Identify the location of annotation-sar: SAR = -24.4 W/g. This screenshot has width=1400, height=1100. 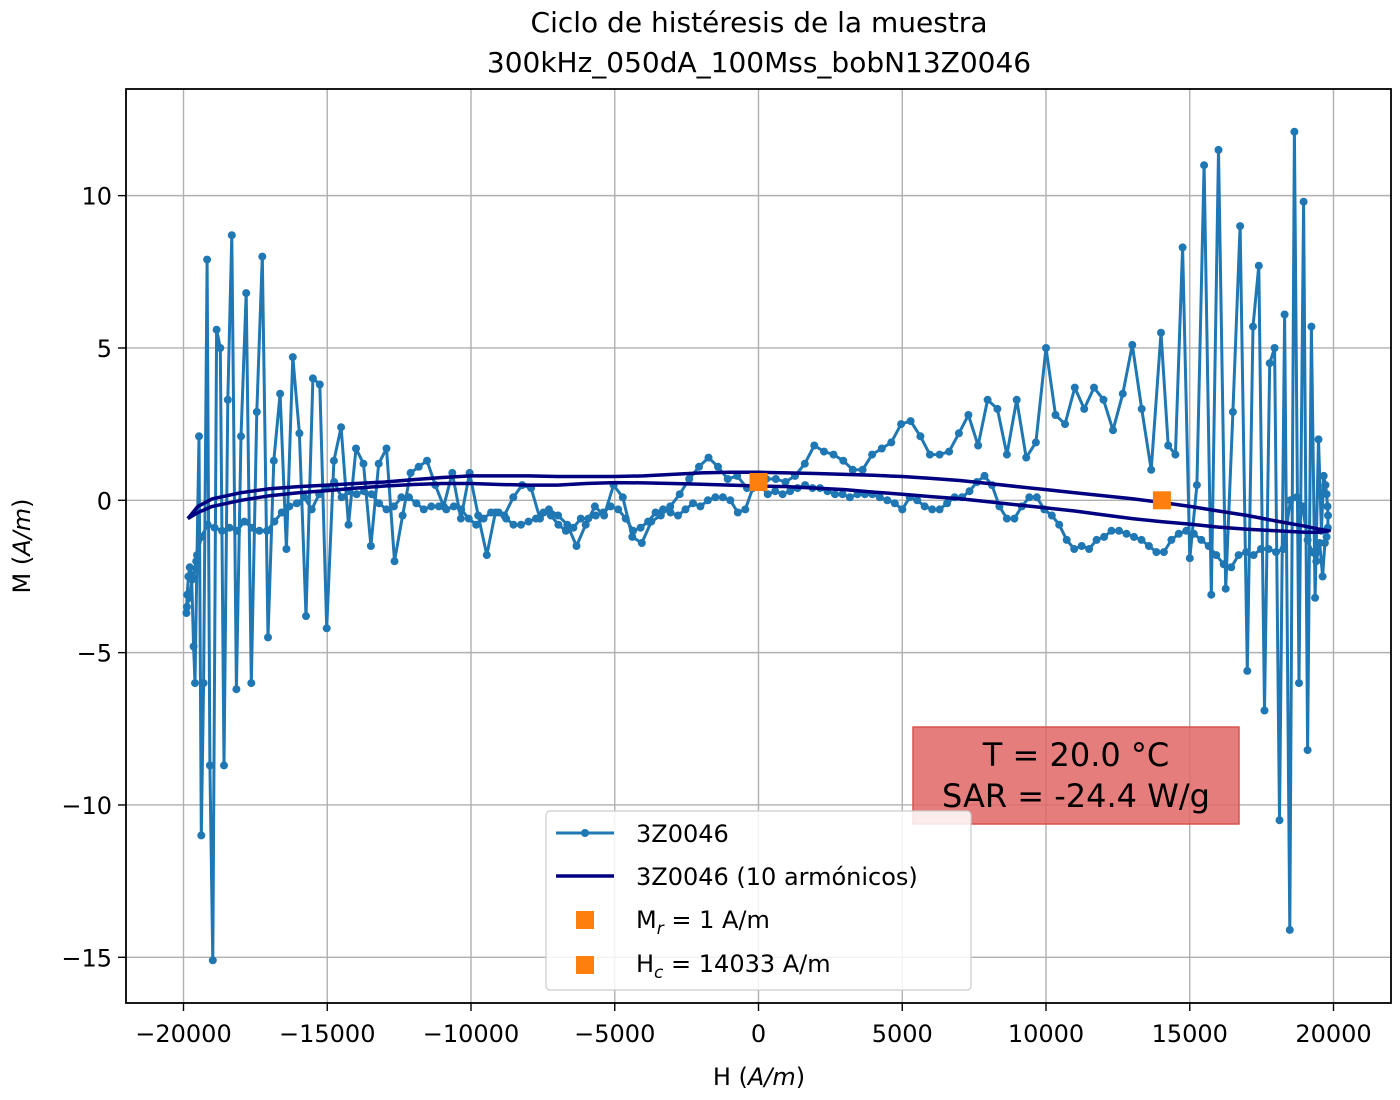
(1076, 796).